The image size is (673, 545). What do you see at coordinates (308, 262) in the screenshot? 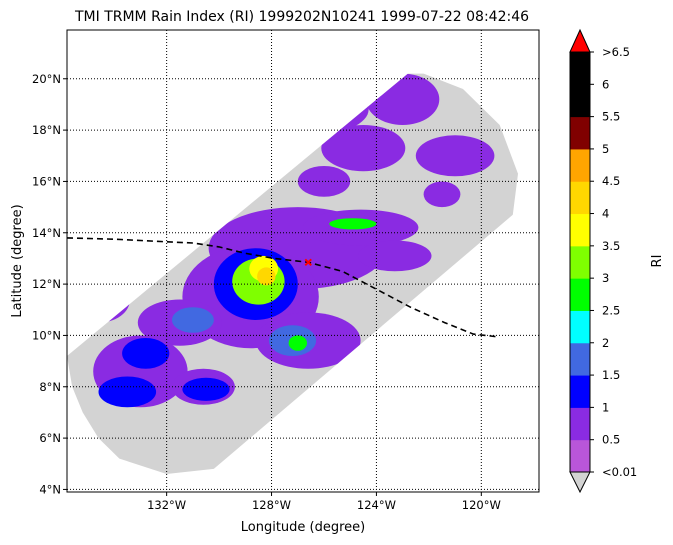
I see `storm-center-marker` at bounding box center [308, 262].